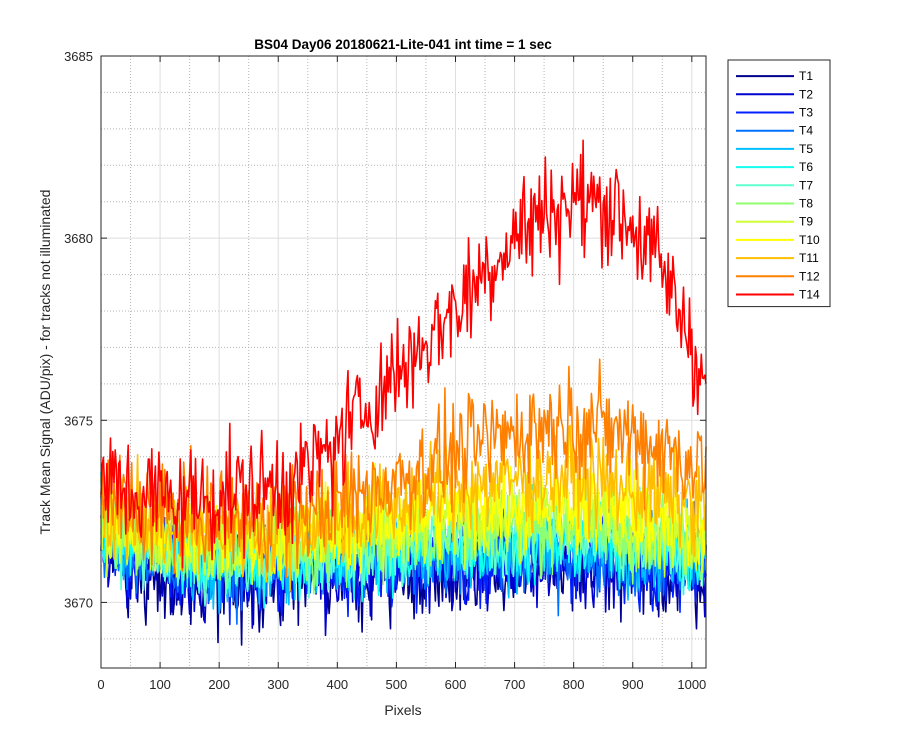 The height and width of the screenshot is (755, 900). Describe the element at coordinates (806, 149) in the screenshot. I see `legend-label-t5: T5` at that location.